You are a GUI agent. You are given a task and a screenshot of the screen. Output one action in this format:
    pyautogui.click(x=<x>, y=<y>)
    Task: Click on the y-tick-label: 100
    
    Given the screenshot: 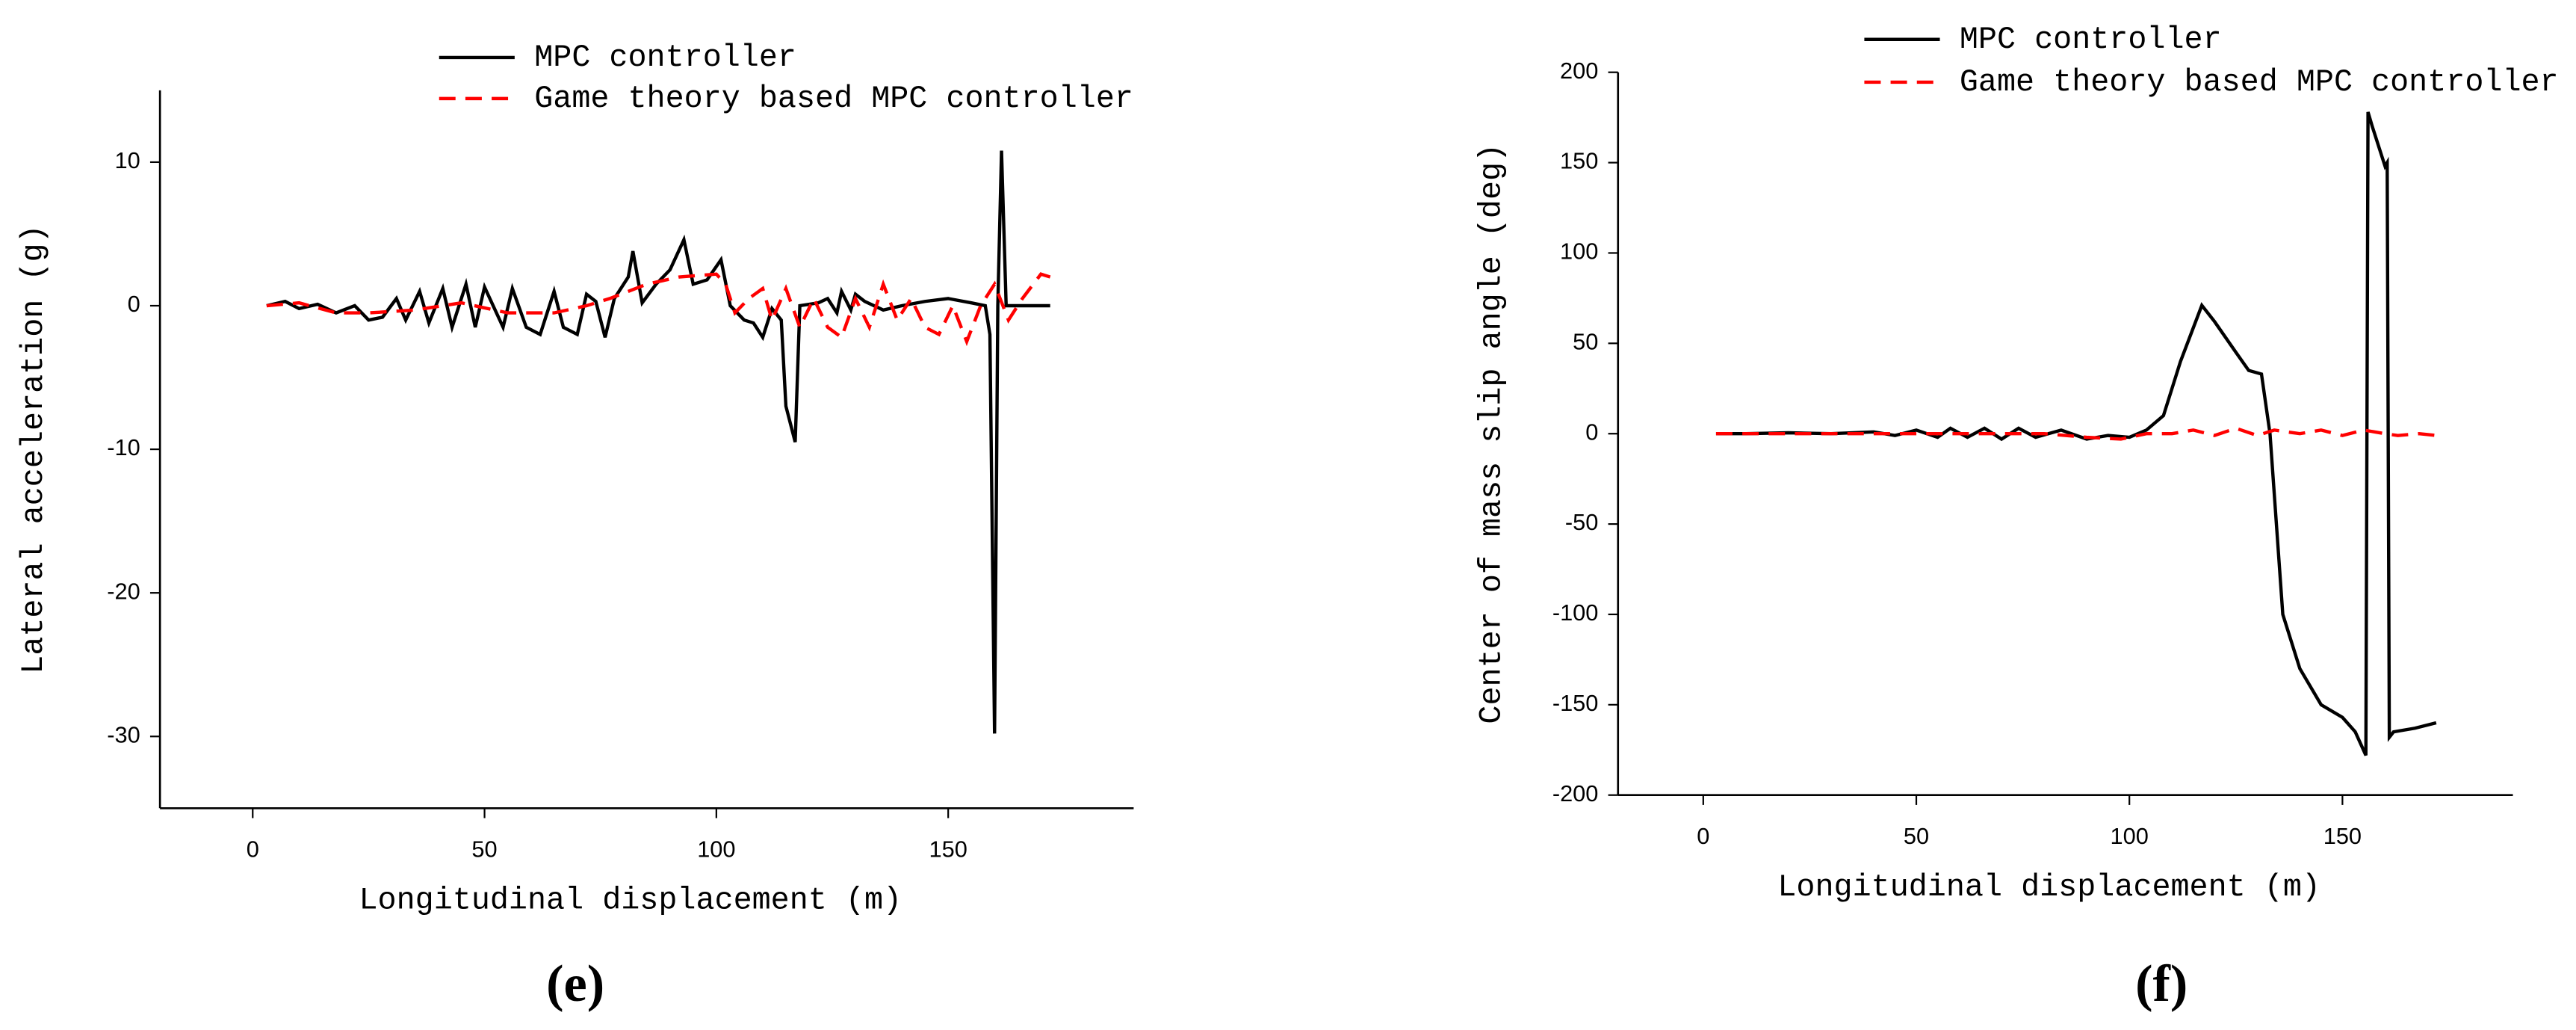 What is the action you would take?
    pyautogui.click(x=1579, y=251)
    